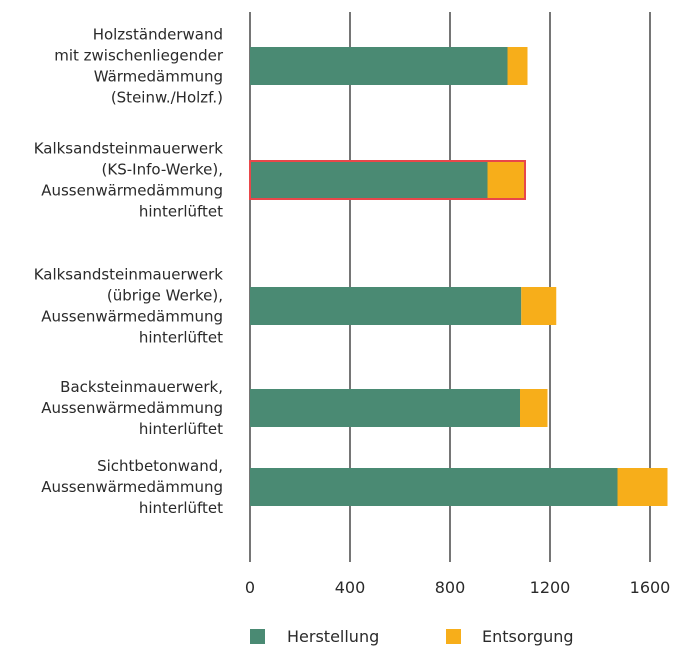 This screenshot has width=675, height=654. Describe the element at coordinates (650, 587) in the screenshot. I see `tick-label-1600: 1600` at that location.